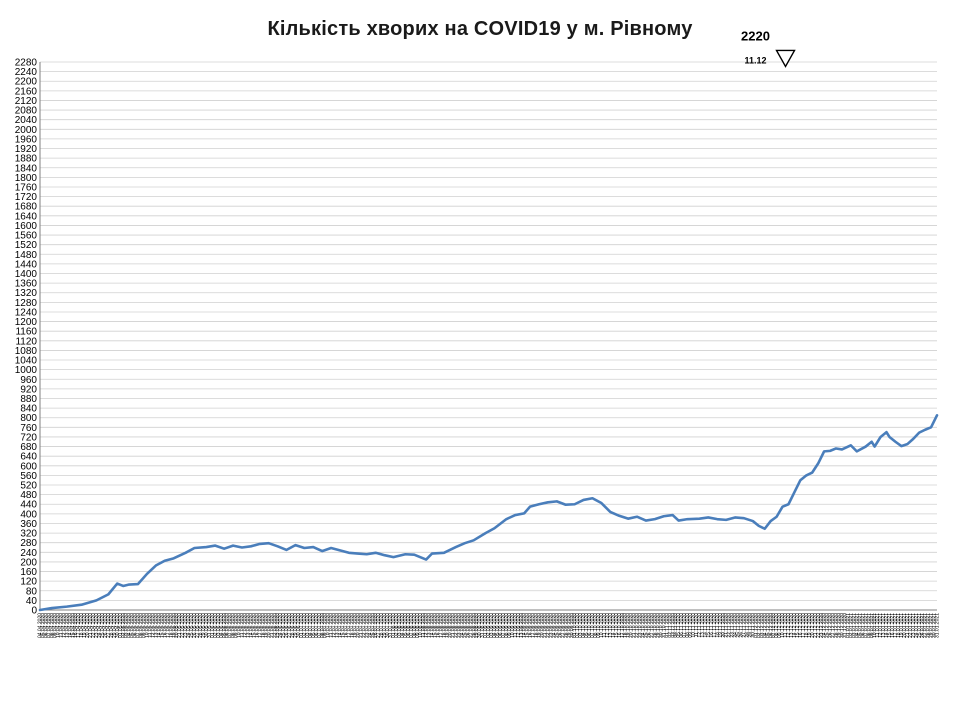  I want to click on y-tick-label: 1760, so click(26, 187).